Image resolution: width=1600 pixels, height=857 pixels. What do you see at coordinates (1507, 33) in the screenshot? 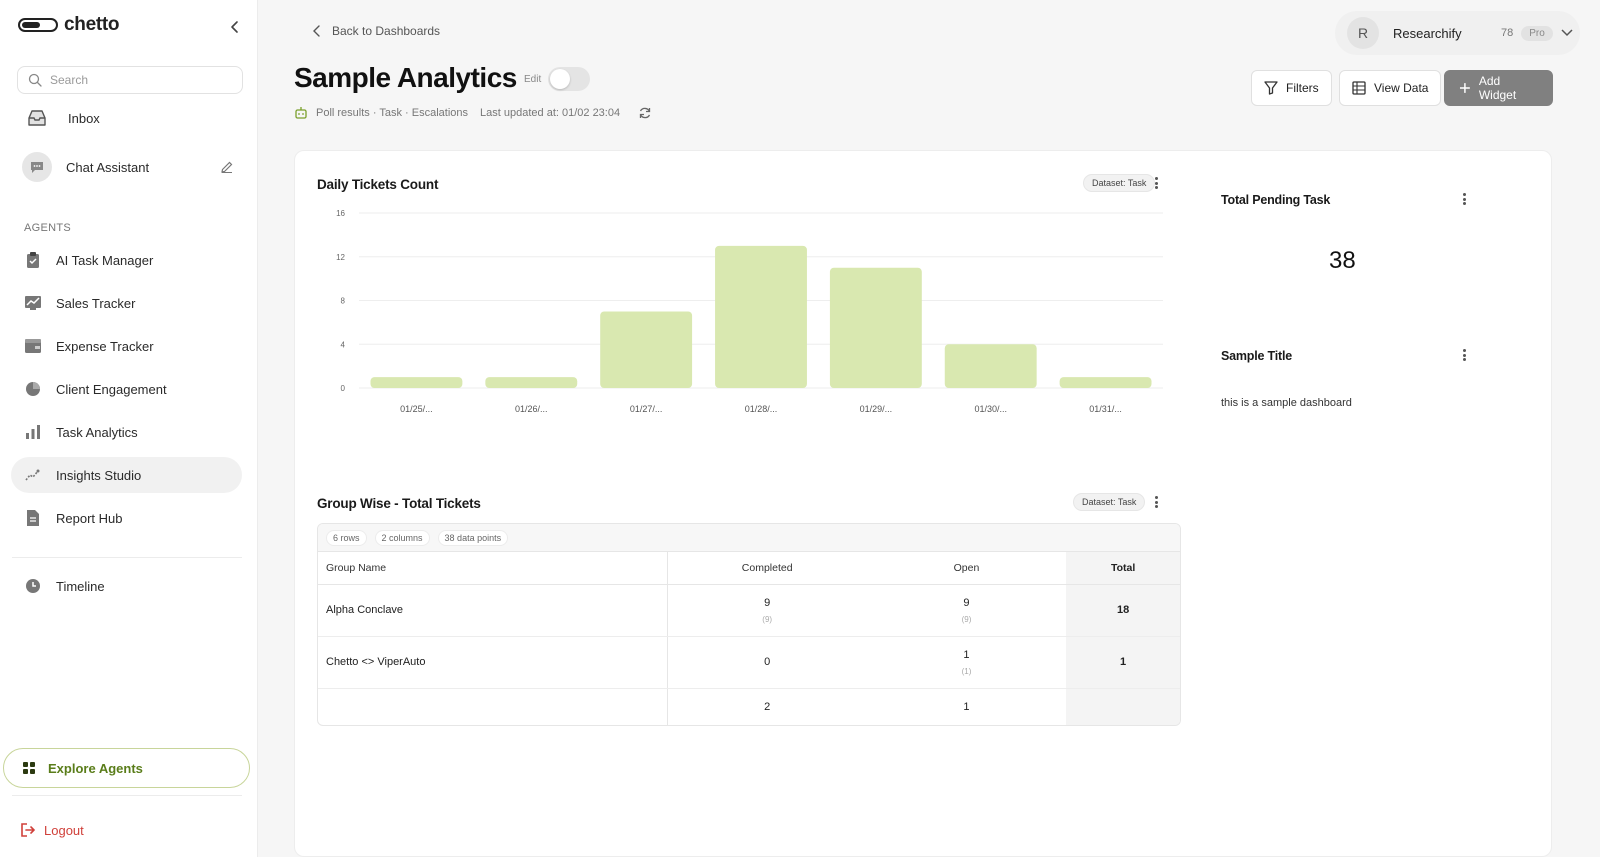
I see `credits-count: 78` at bounding box center [1507, 33].